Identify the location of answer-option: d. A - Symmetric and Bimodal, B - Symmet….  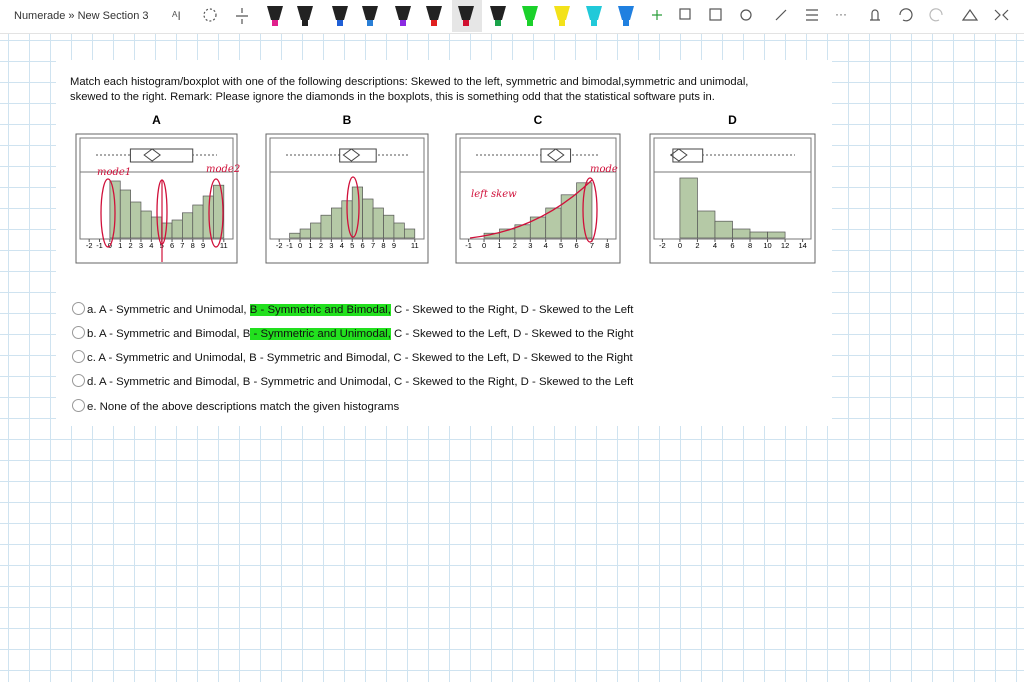
(352, 381).